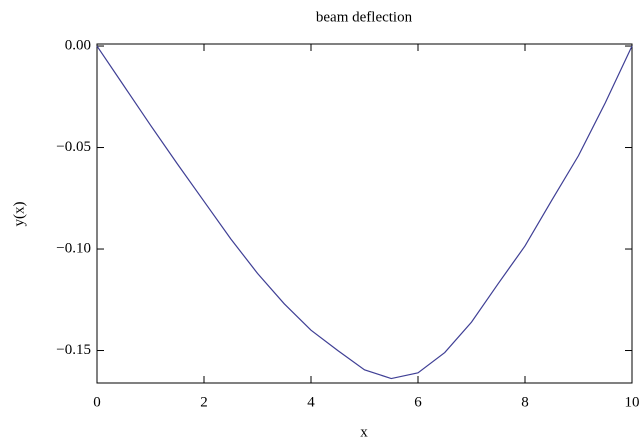 This screenshot has width=642, height=442. I want to click on y-tick-label: −0.05, so click(73, 147).